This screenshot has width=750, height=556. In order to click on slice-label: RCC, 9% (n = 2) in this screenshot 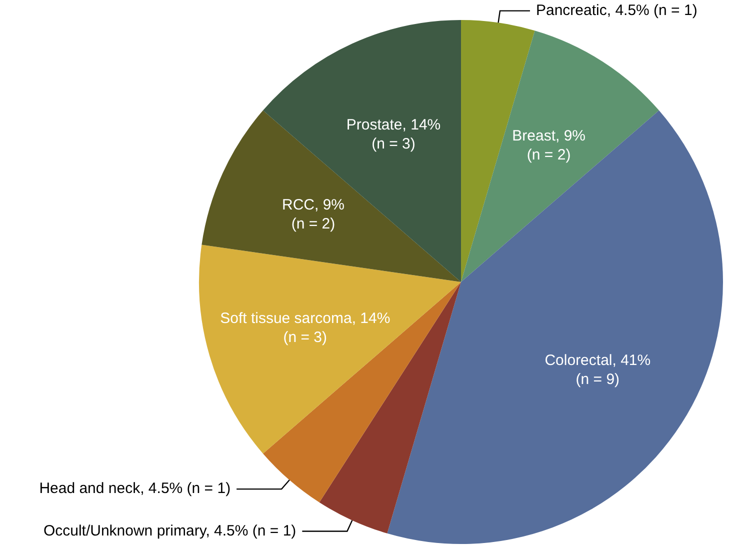, I will do `click(313, 214)`.